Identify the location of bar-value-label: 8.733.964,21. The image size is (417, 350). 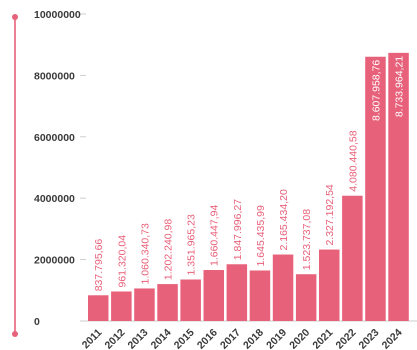
(400, 86).